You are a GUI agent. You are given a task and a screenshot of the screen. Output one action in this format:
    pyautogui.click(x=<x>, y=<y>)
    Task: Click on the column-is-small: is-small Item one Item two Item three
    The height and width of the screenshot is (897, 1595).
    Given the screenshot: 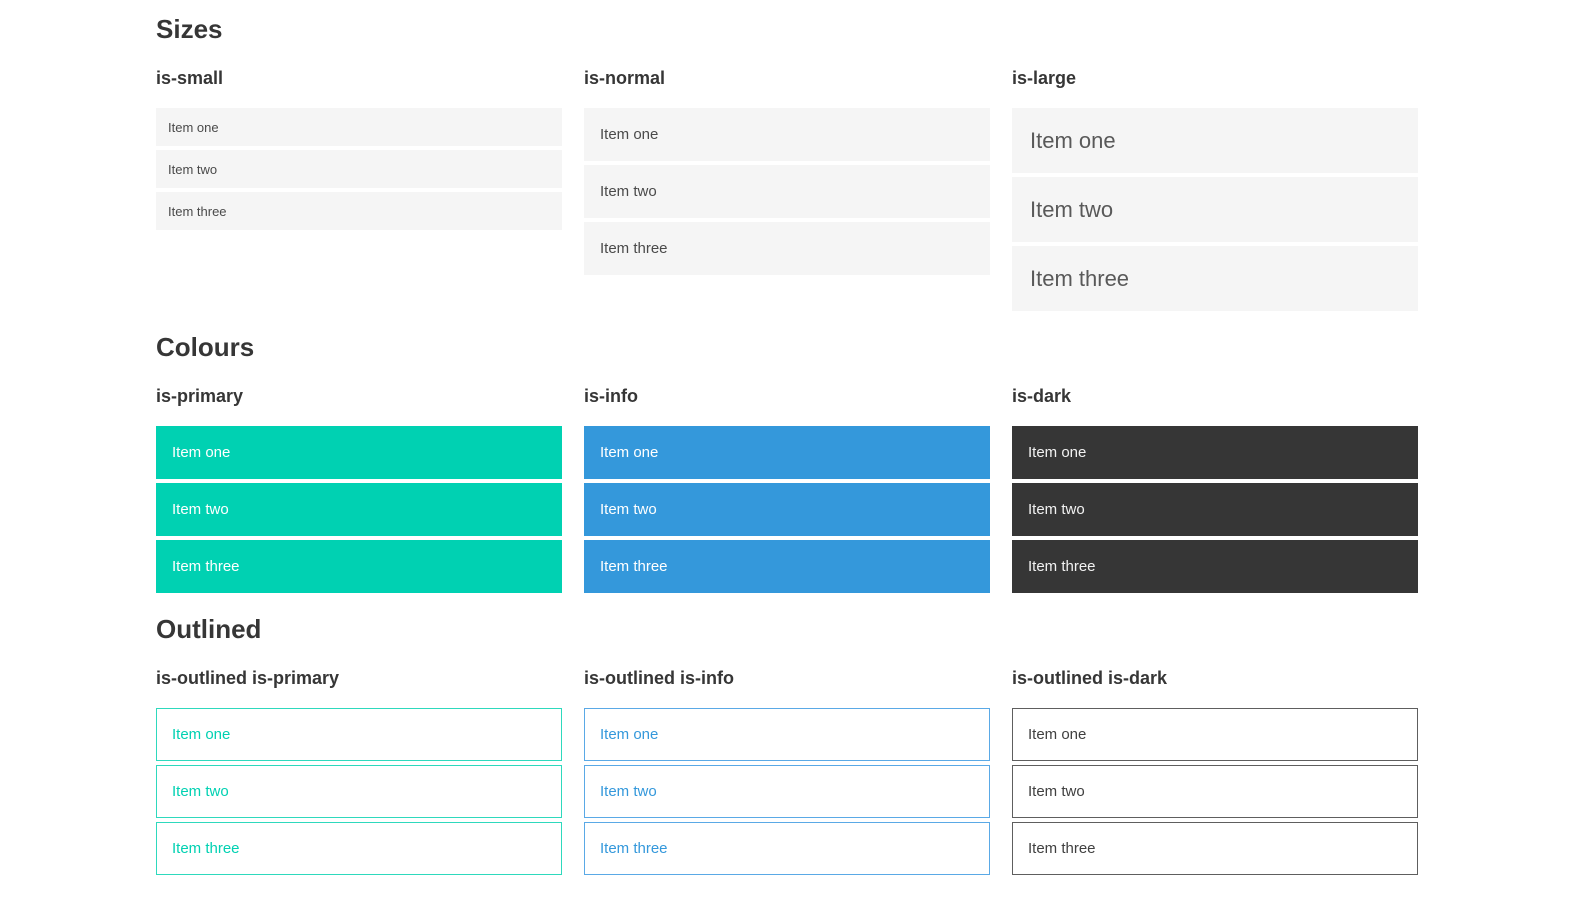 What is the action you would take?
    pyautogui.click(x=359, y=189)
    